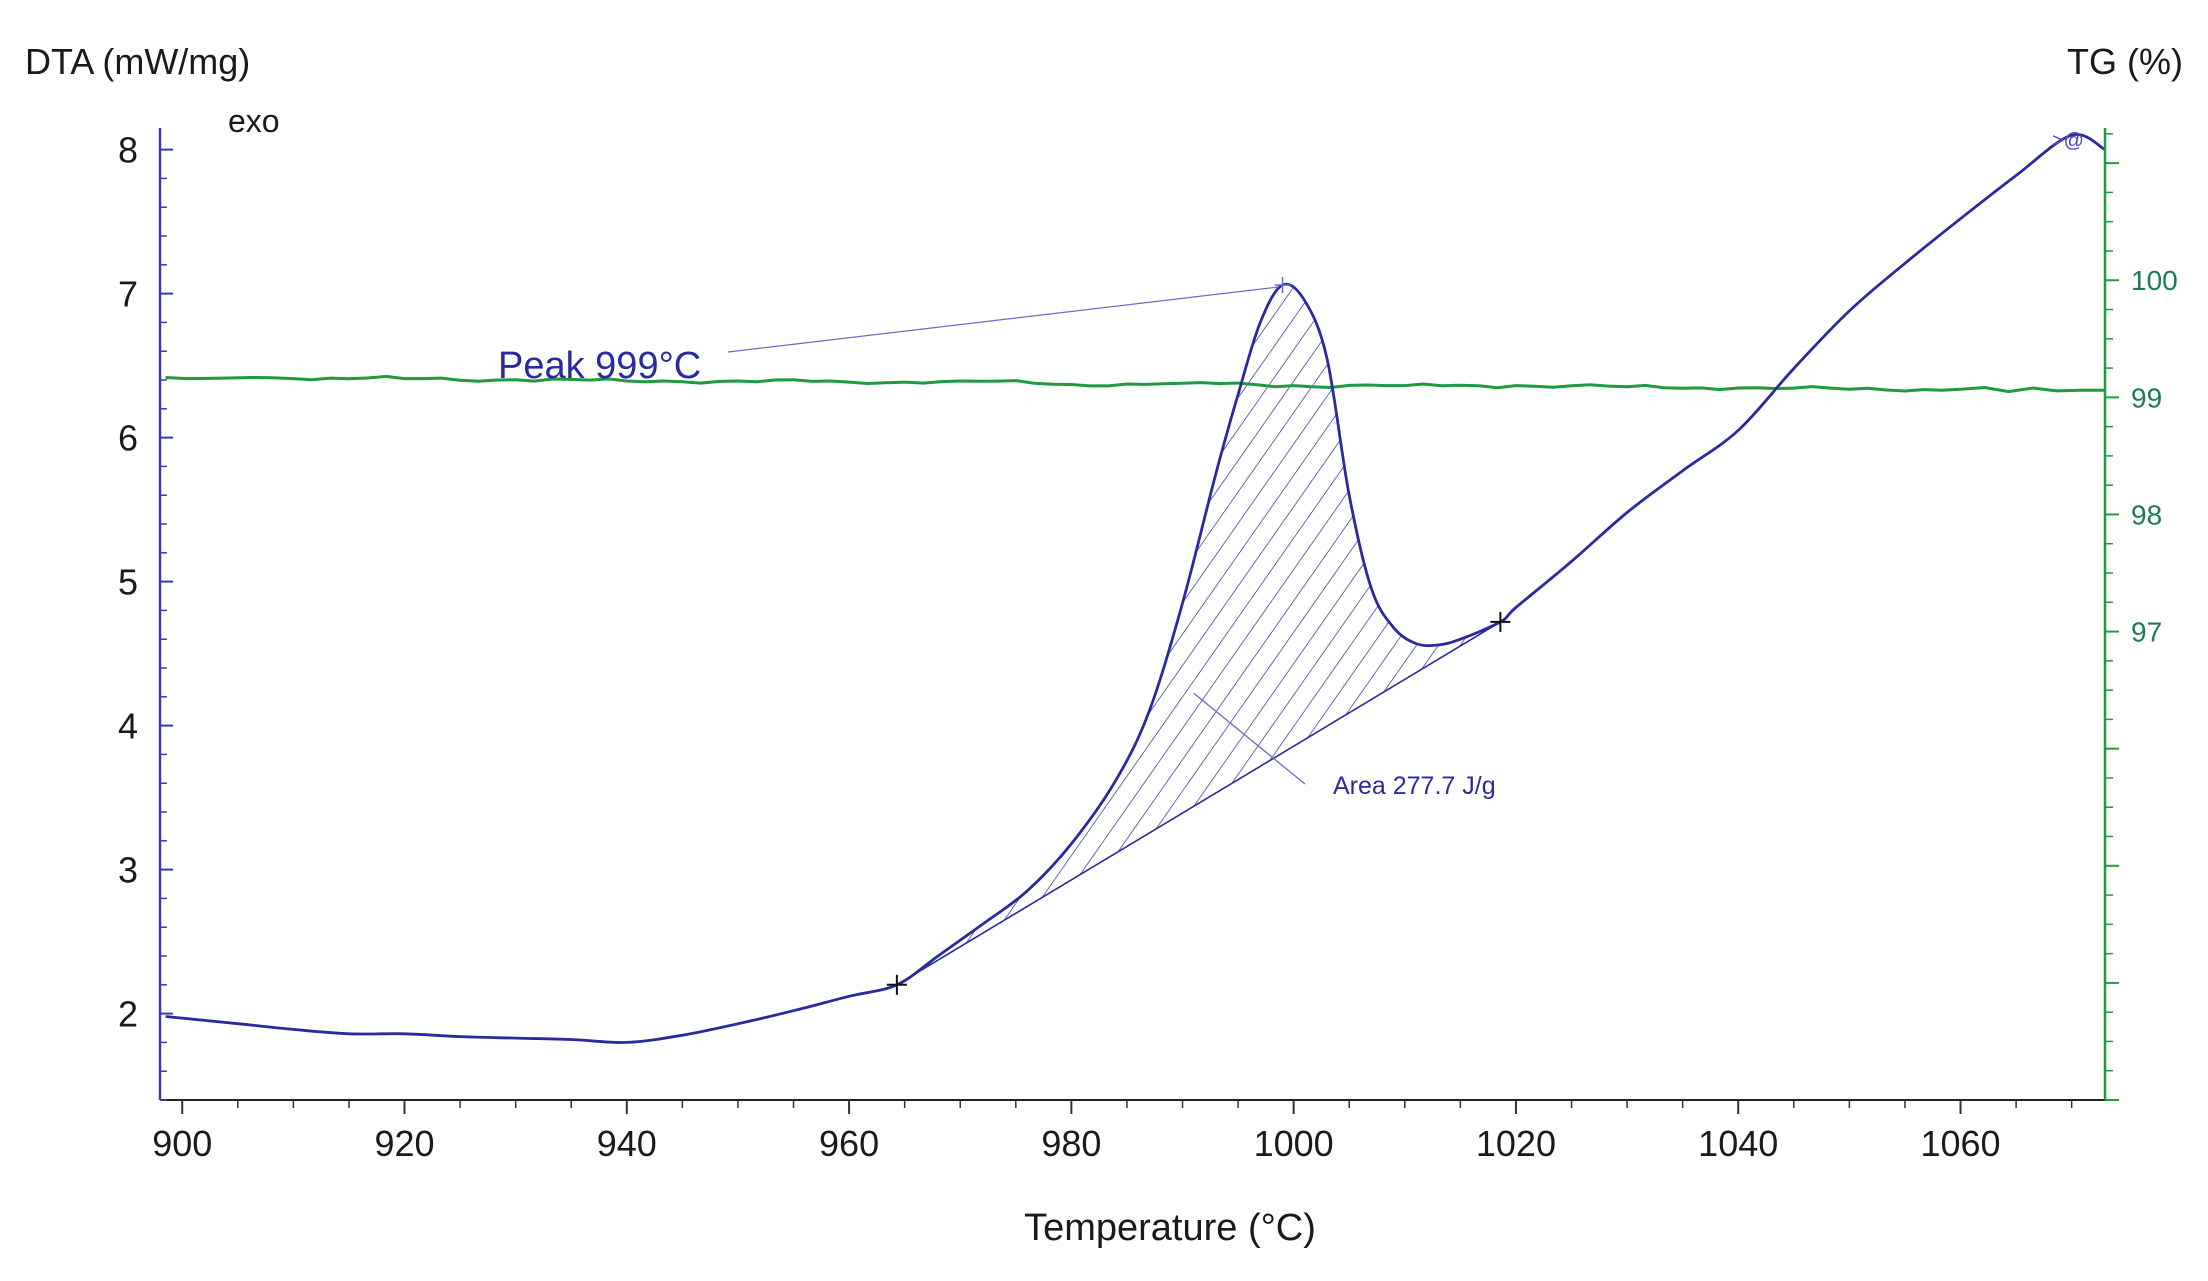 The width and height of the screenshot is (2208, 1281). What do you see at coordinates (404, 1143) in the screenshot?
I see `x-tick-label: 920` at bounding box center [404, 1143].